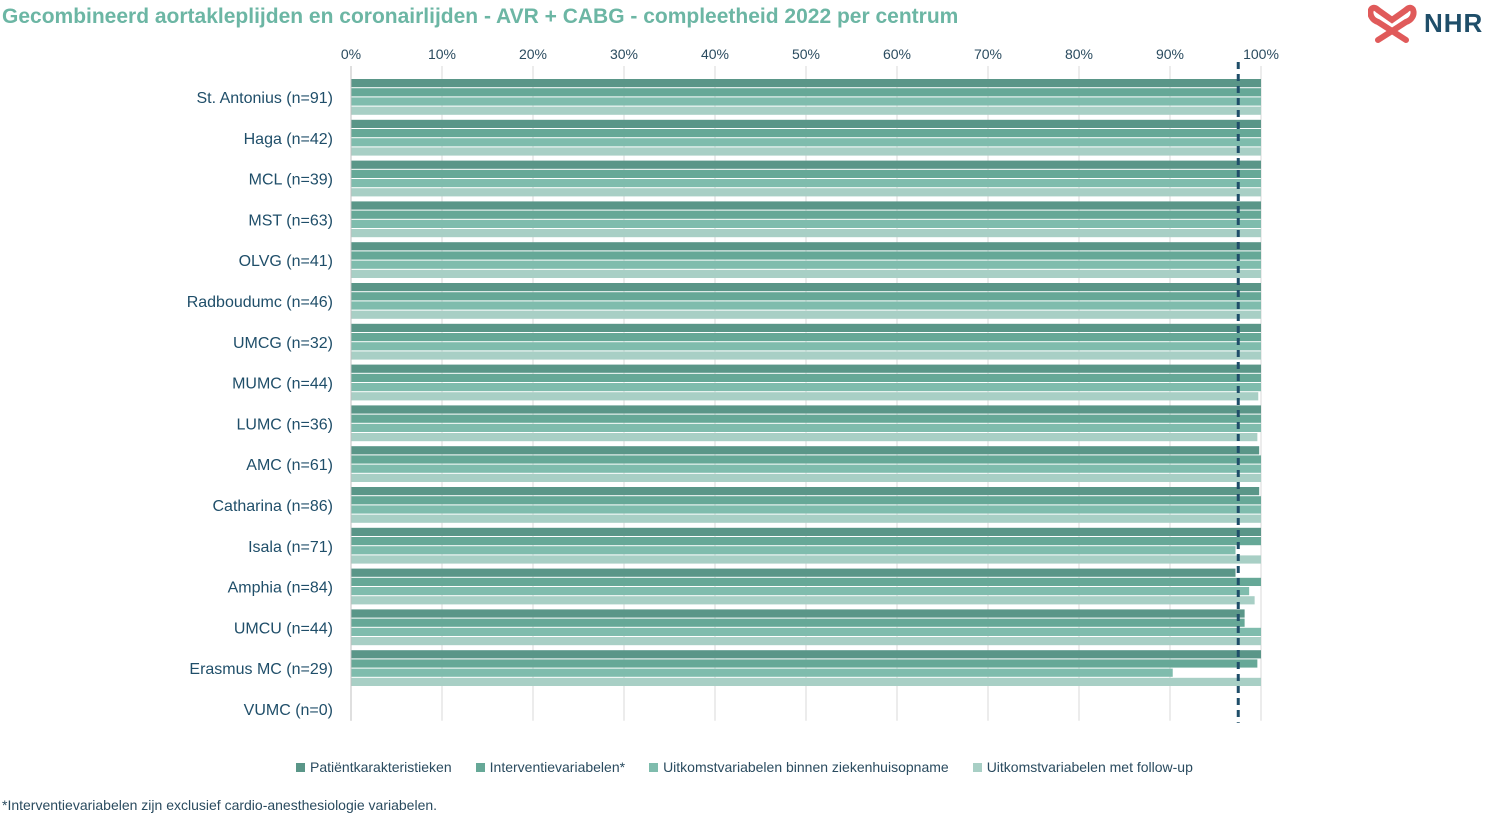 This screenshot has width=1497, height=815. What do you see at coordinates (533, 54) in the screenshot?
I see `x-tick-label: 20%` at bounding box center [533, 54].